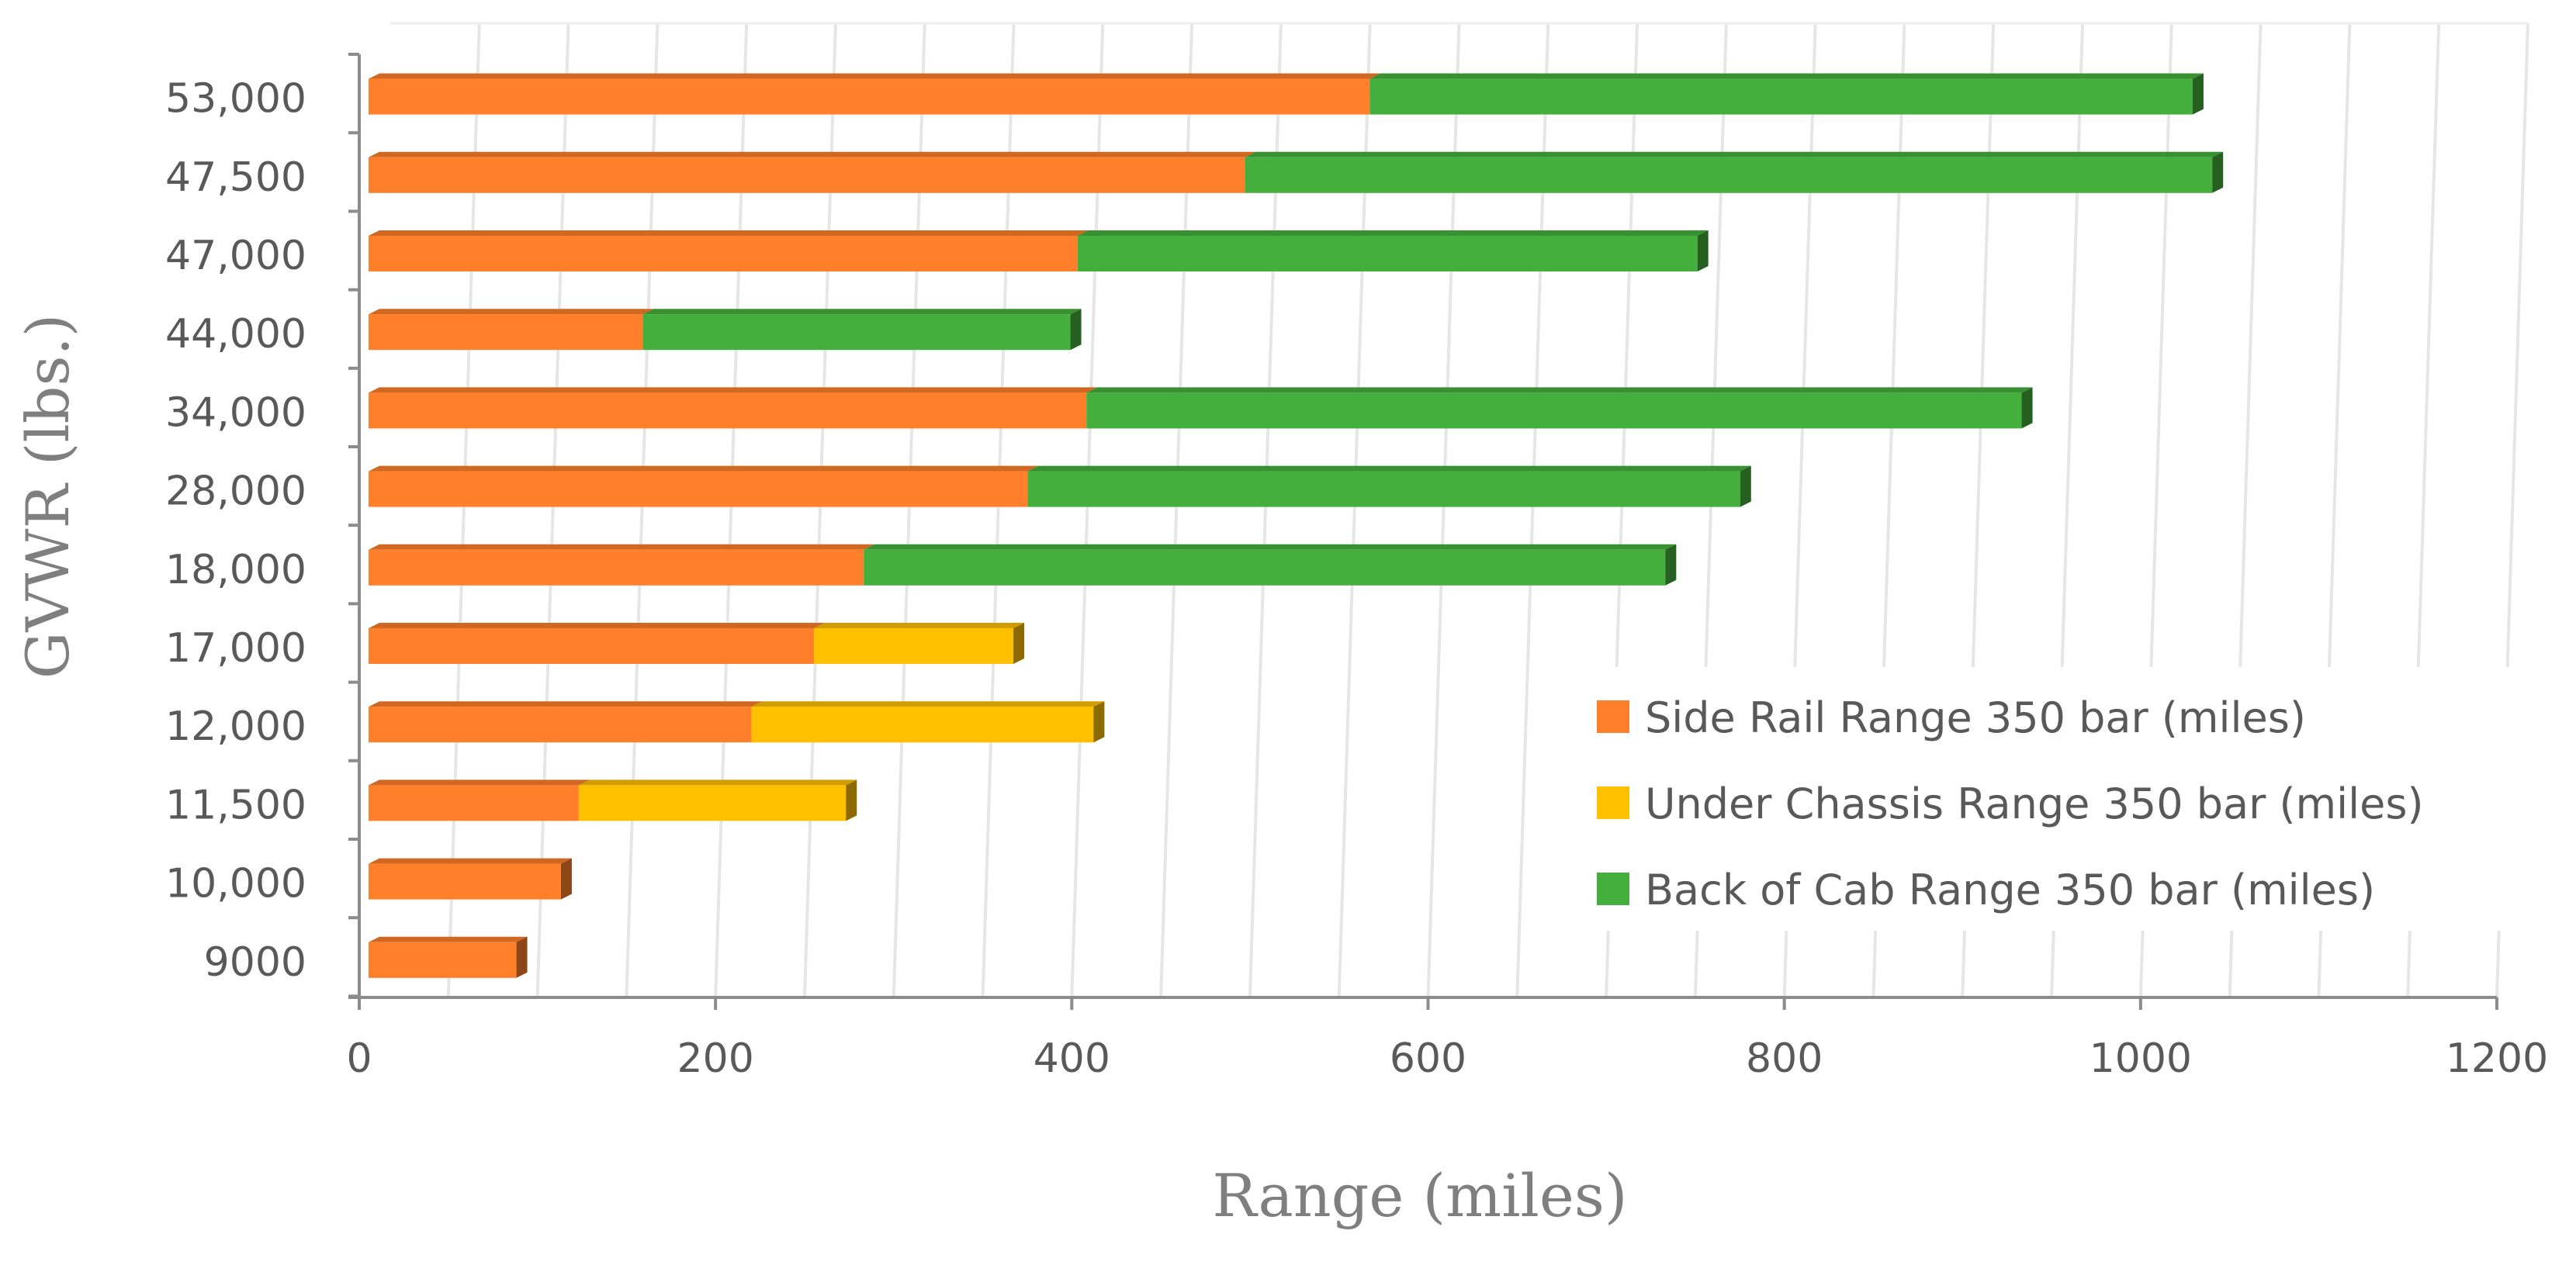  I want to click on category-label: 9000, so click(255, 962).